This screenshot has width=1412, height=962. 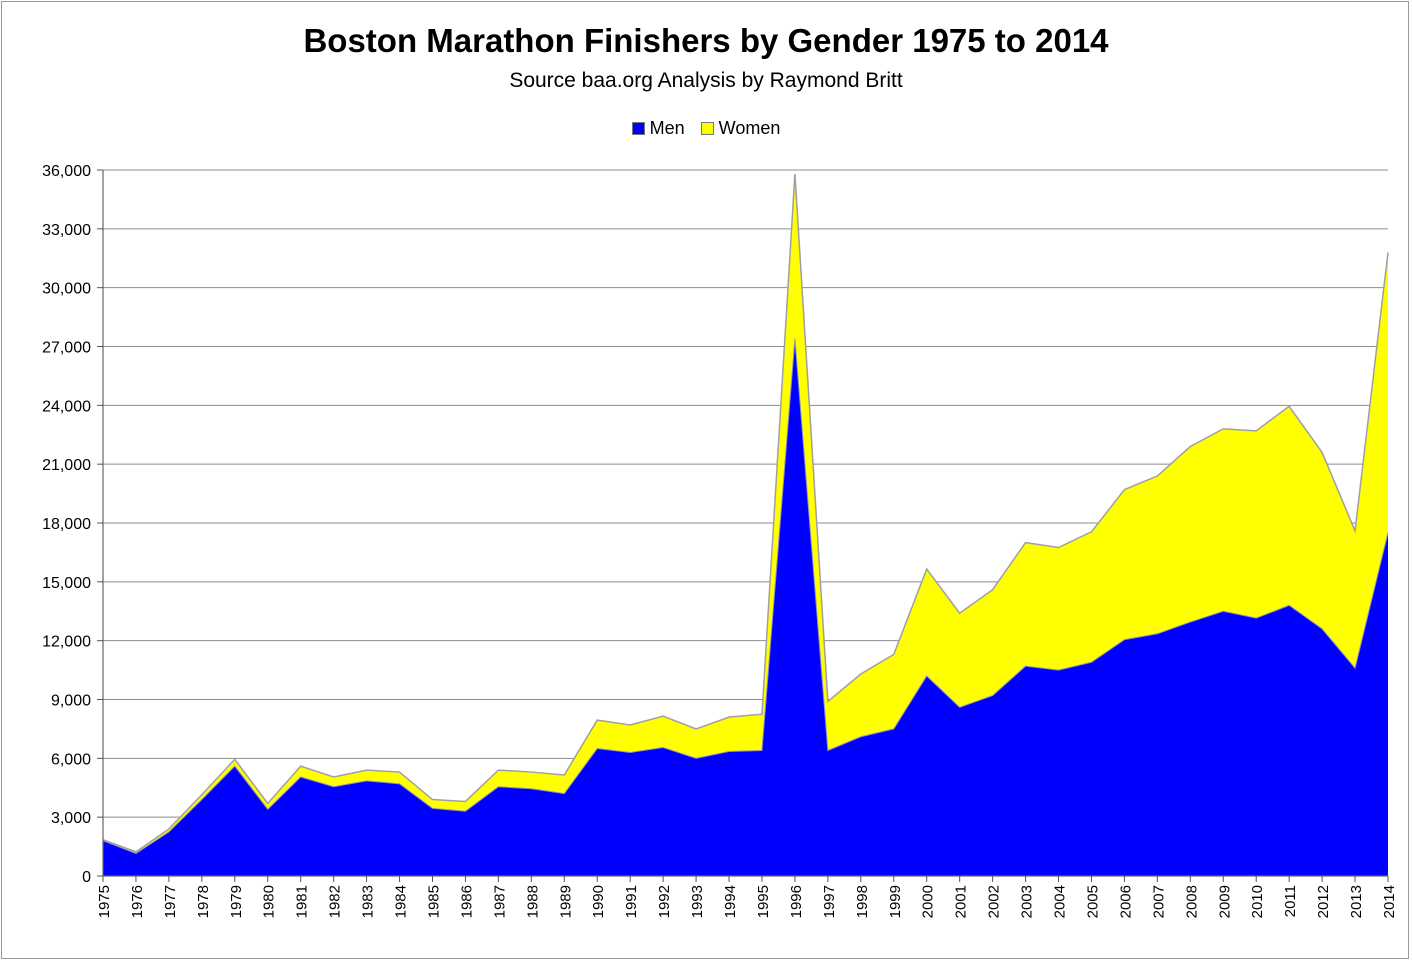 I want to click on y-tick-label: 15,000, so click(x=66, y=583).